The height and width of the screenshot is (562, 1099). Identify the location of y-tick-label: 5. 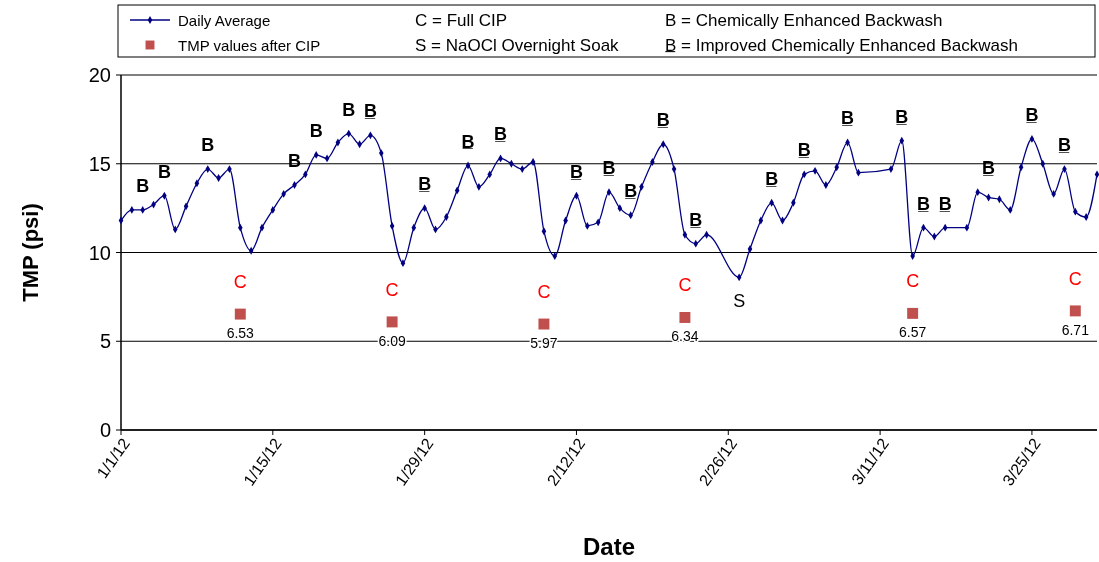
(105, 341).